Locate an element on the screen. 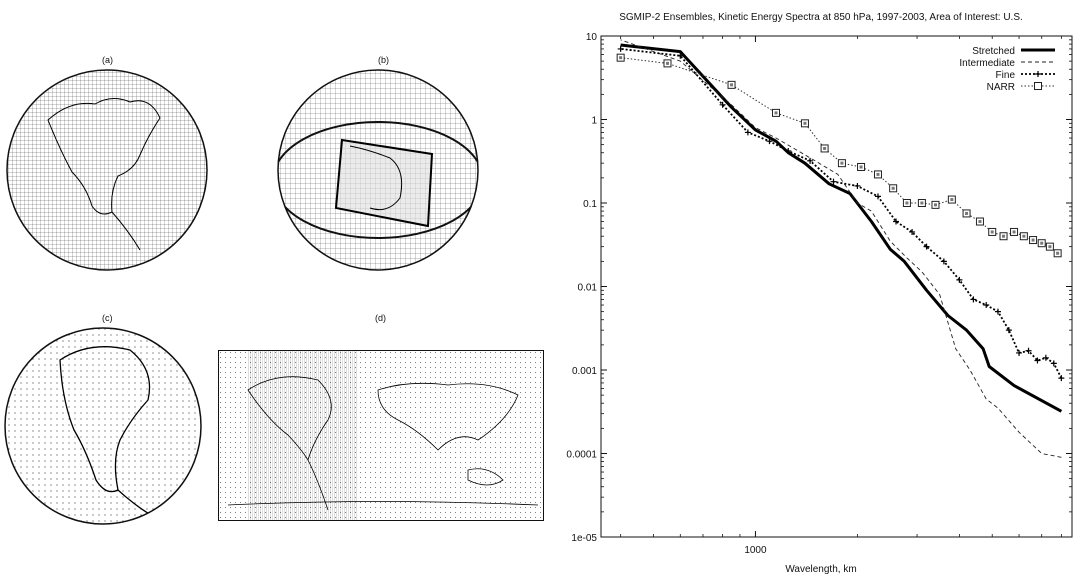 This screenshot has height=576, width=1089. panel-b-label: (b) is located at coordinates (383, 60).